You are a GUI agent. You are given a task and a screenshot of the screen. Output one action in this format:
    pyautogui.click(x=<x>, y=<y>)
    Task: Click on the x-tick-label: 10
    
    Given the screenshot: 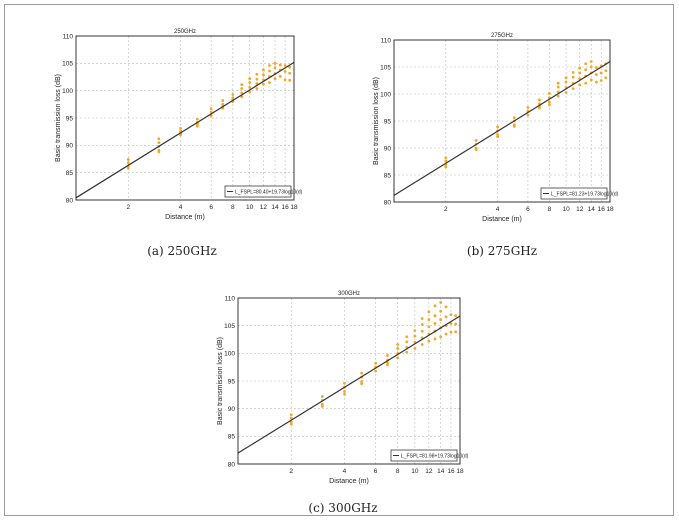 What is the action you would take?
    pyautogui.click(x=415, y=471)
    